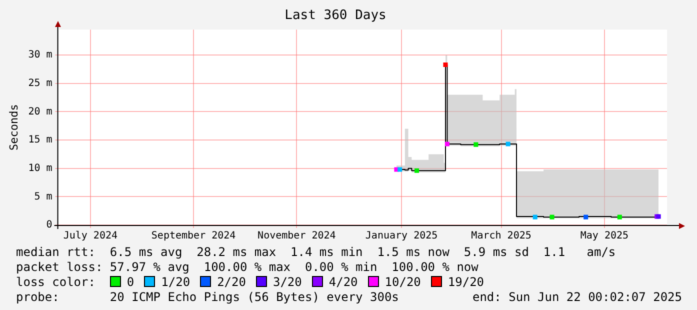 The width and height of the screenshot is (697, 310). What do you see at coordinates (130, 282) in the screenshot?
I see `legend-label: 0` at bounding box center [130, 282].